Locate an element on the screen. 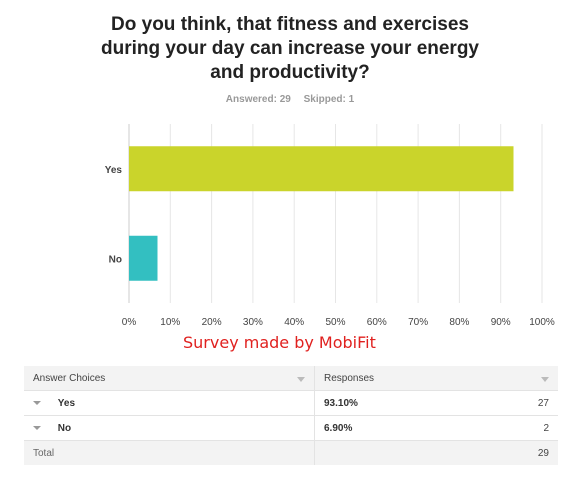 The image size is (580, 487). x-tick-label: 80% is located at coordinates (459, 322).